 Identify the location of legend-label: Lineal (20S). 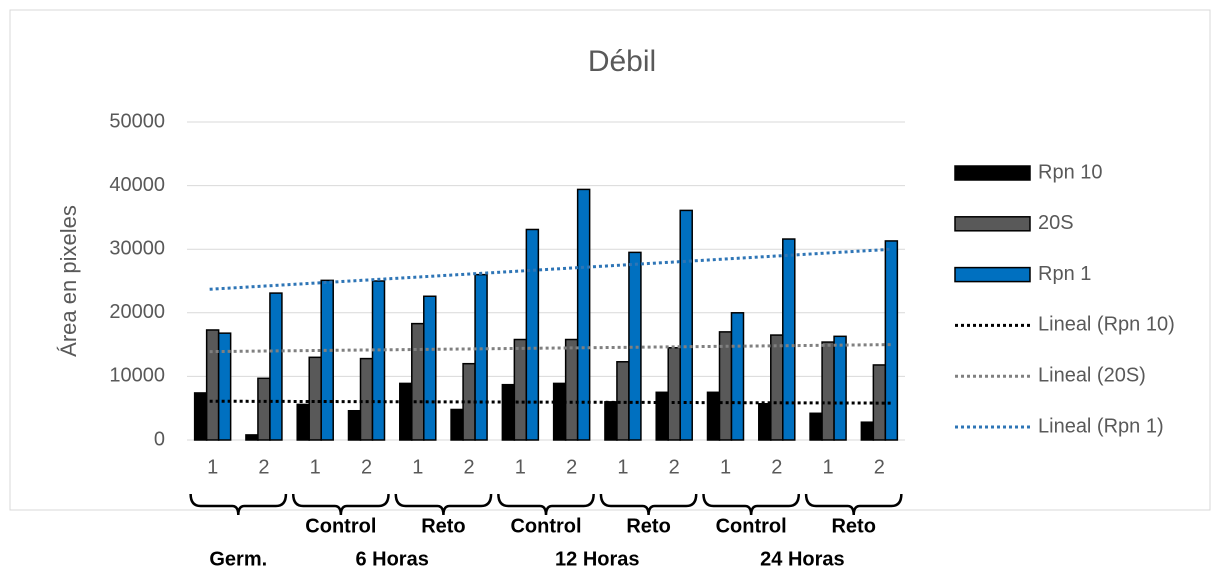
(1092, 375).